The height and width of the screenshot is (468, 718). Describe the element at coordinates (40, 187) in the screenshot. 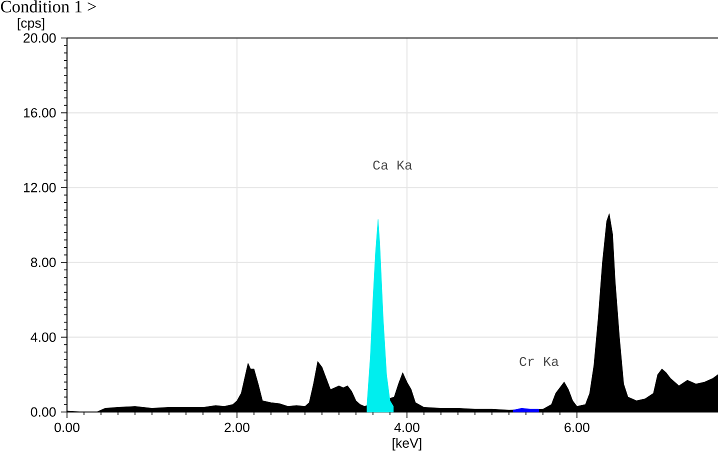

I see `y-tick-label: 12.00` at that location.